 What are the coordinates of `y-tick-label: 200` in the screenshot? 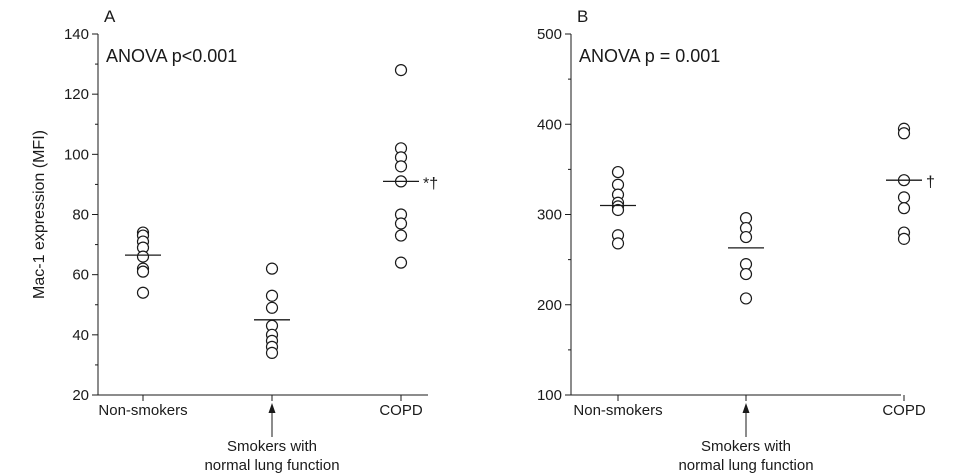 It's located at (549, 305).